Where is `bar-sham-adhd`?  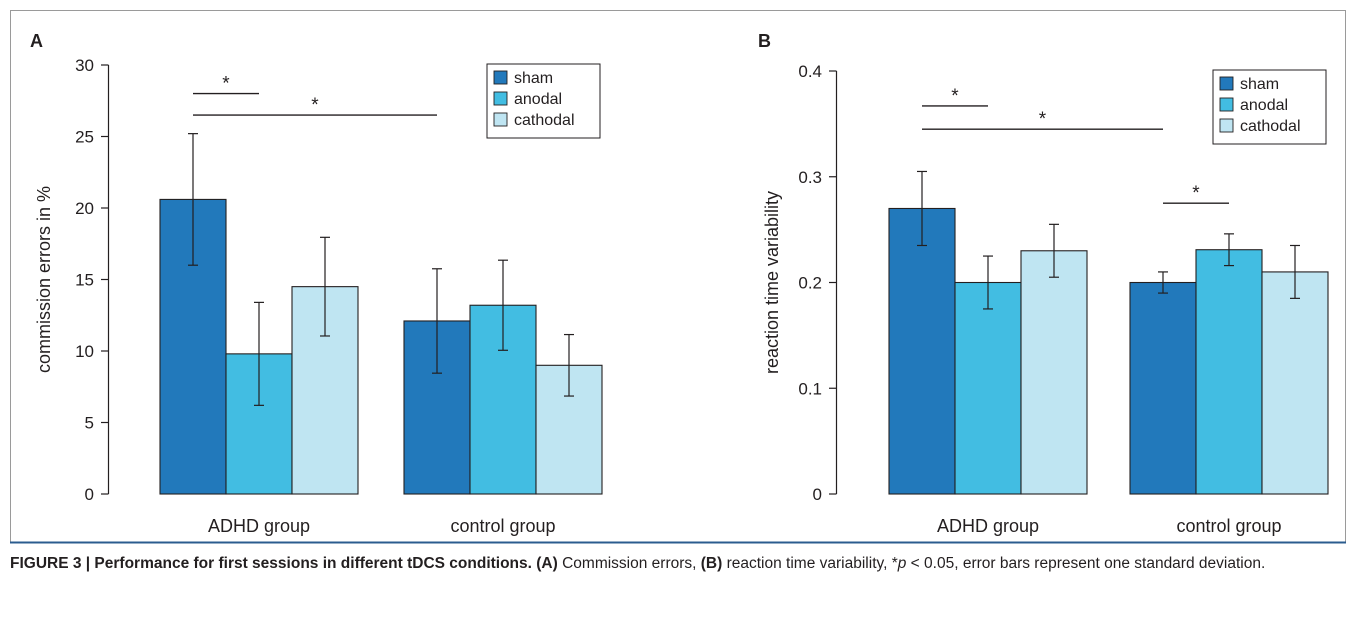 bar-sham-adhd is located at coordinates (922, 351).